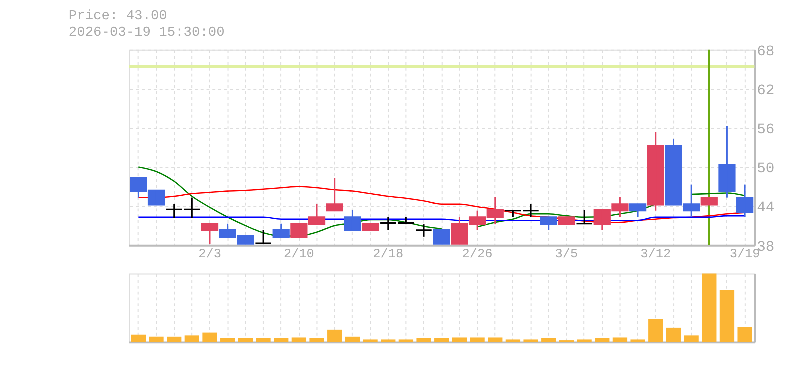  What do you see at coordinates (766, 208) in the screenshot?
I see `y-tick-label: 44` at bounding box center [766, 208].